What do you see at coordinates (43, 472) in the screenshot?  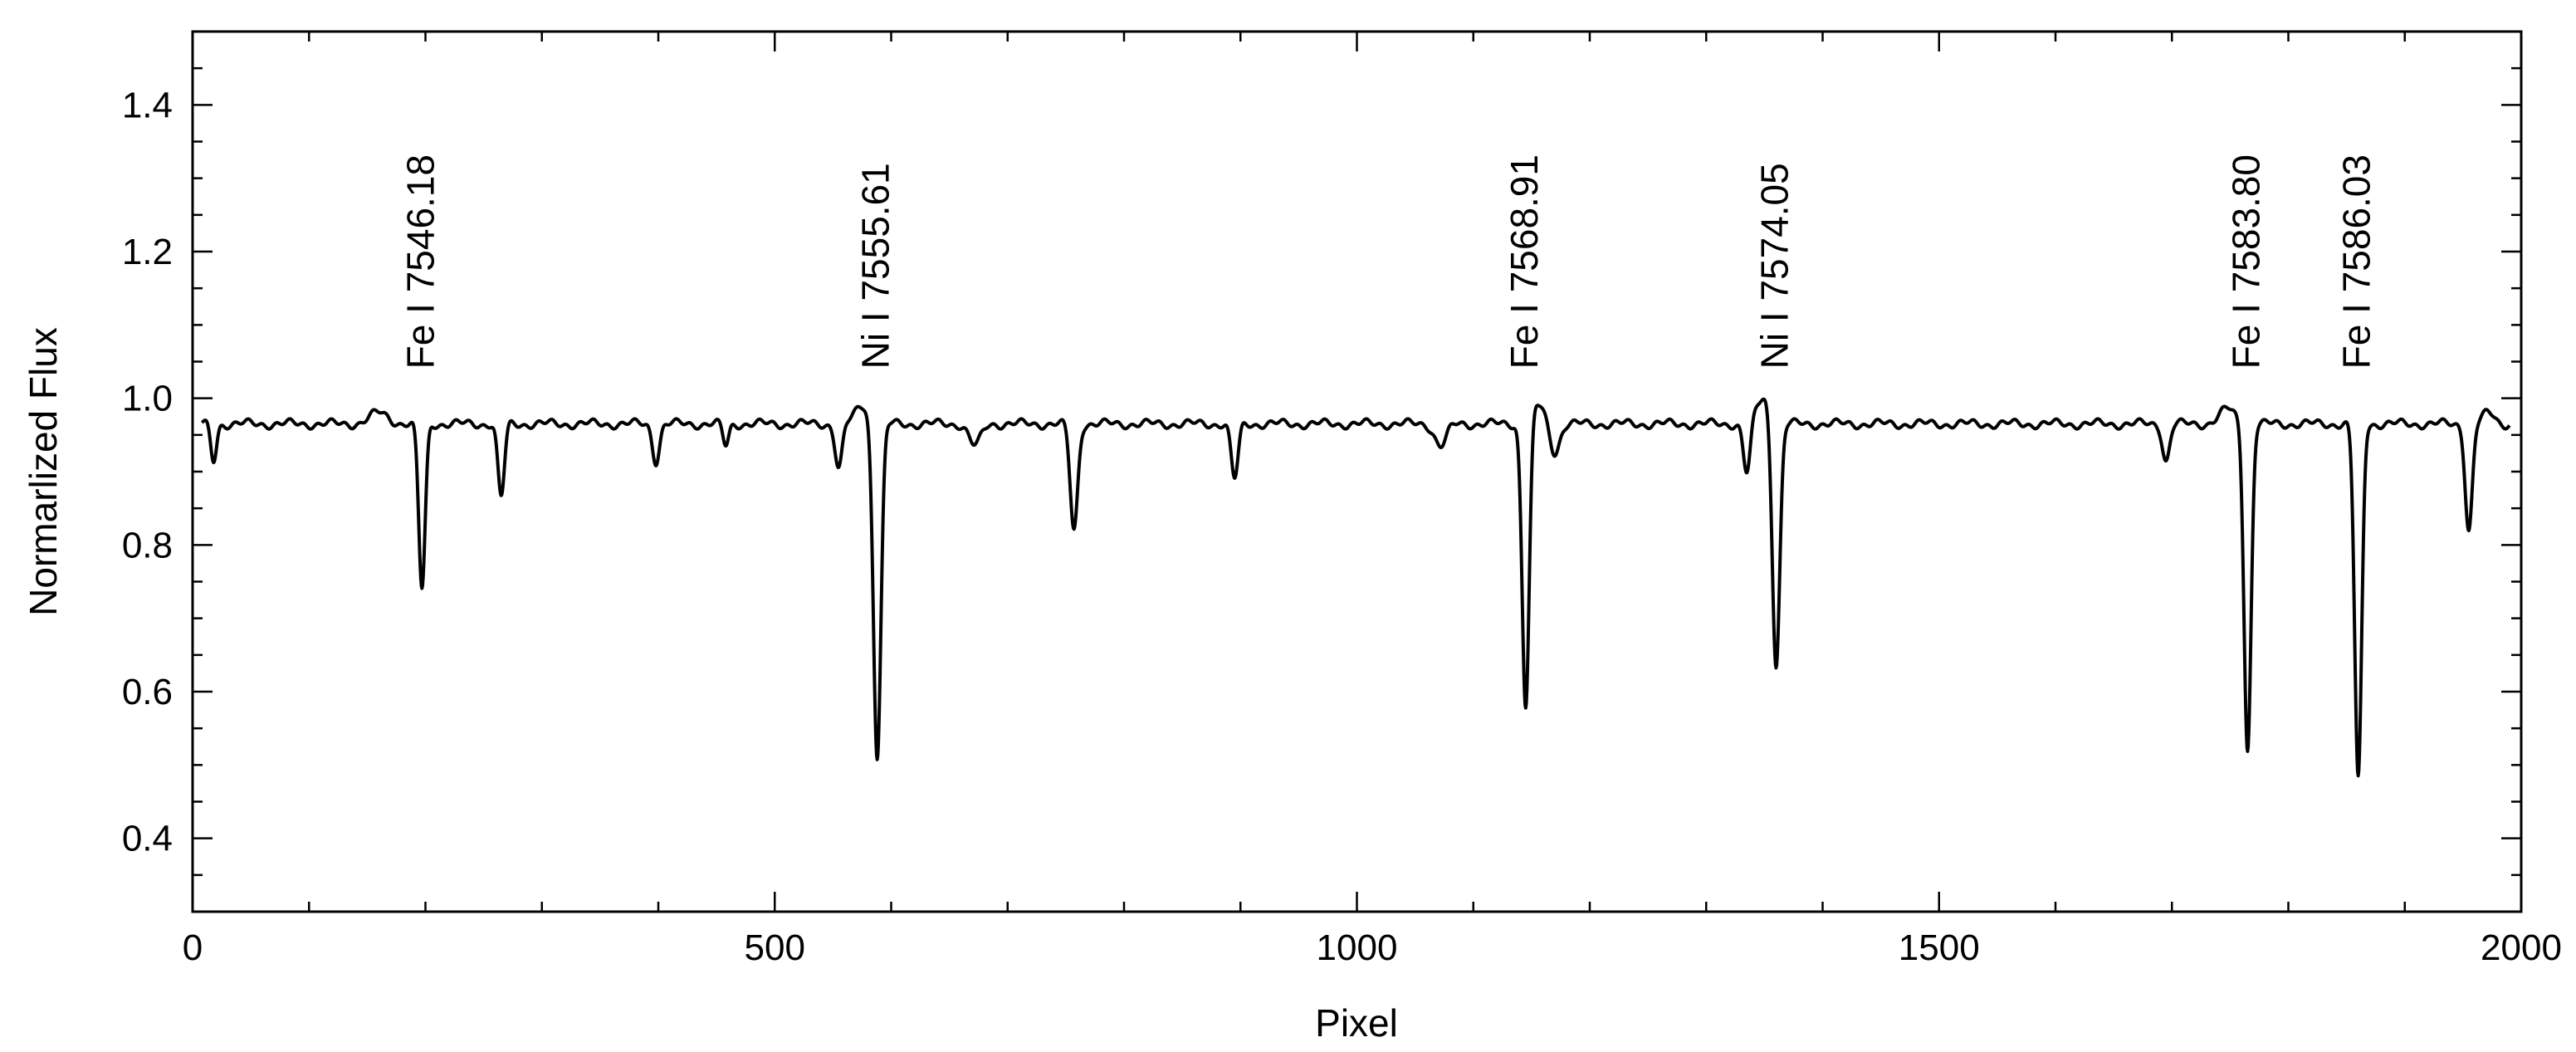 I see `y-axis-title: Normarlized Flux` at bounding box center [43, 472].